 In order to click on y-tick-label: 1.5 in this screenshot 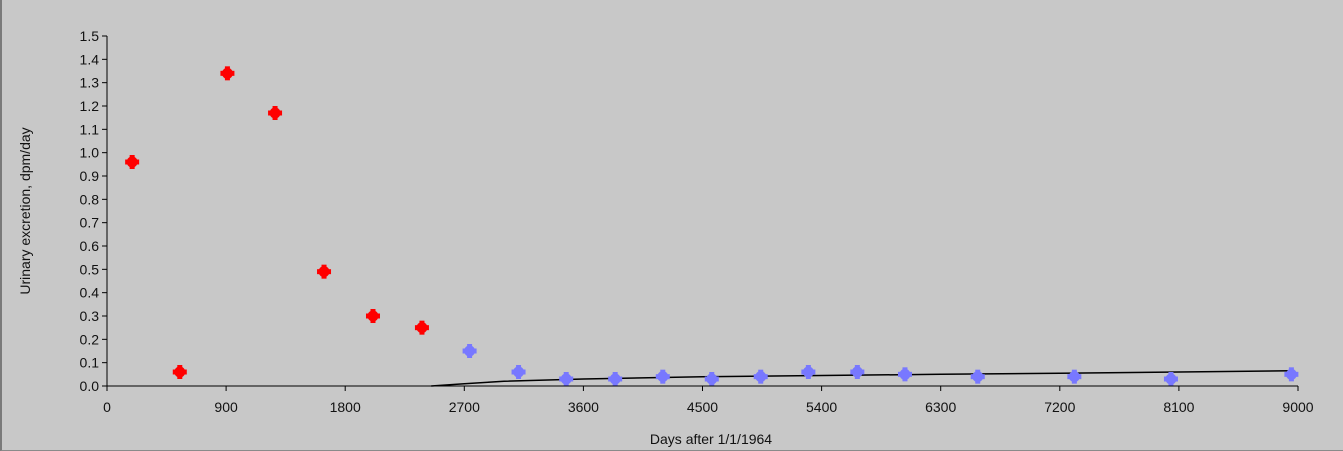, I will do `click(90, 36)`.